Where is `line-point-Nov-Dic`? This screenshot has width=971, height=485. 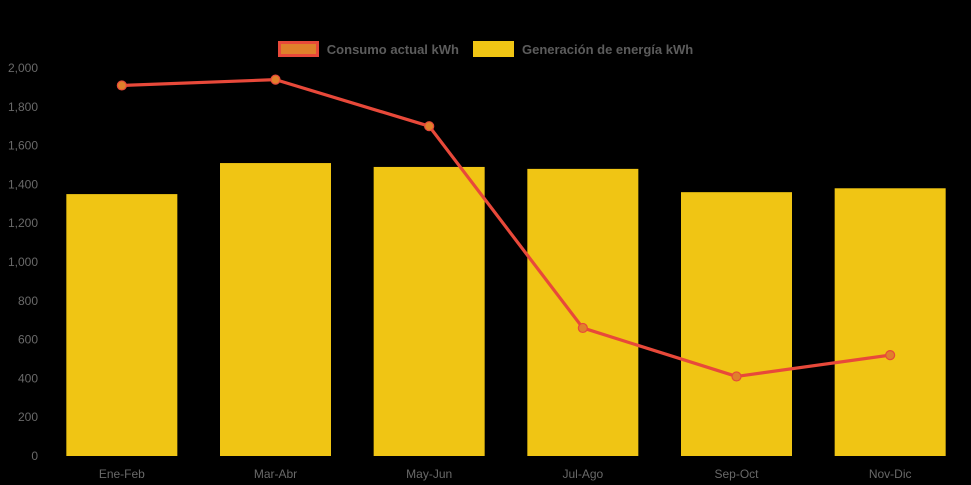 line-point-Nov-Dic is located at coordinates (890, 355).